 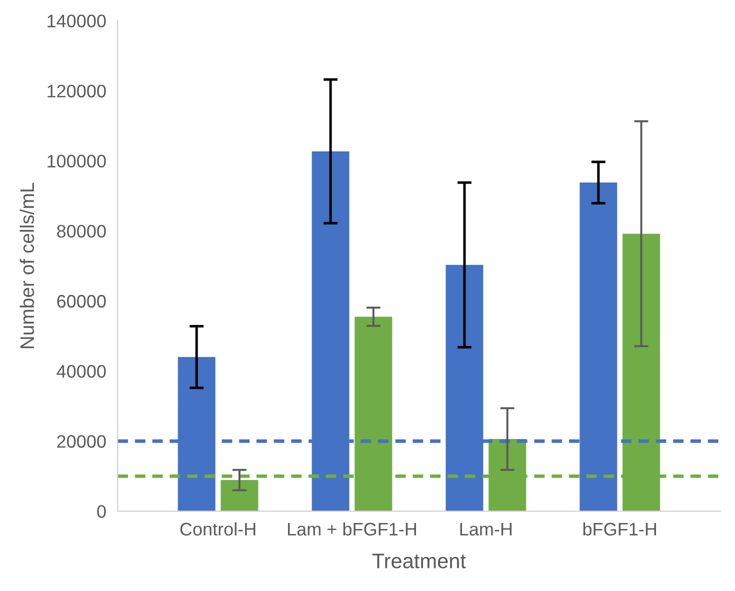 I want to click on x-axis-title: Treatment, so click(x=419, y=561).